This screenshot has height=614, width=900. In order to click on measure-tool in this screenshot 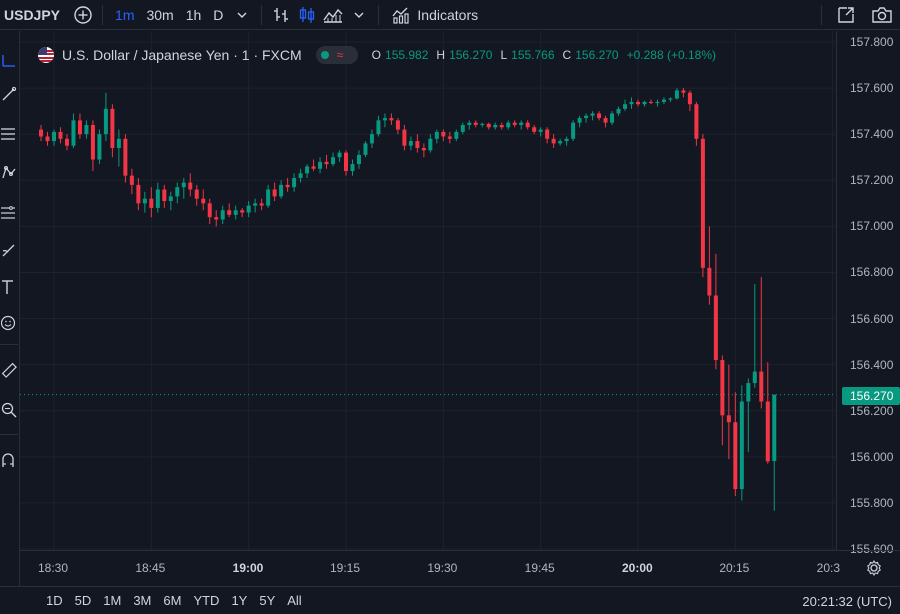, I will do `click(9, 370)`.